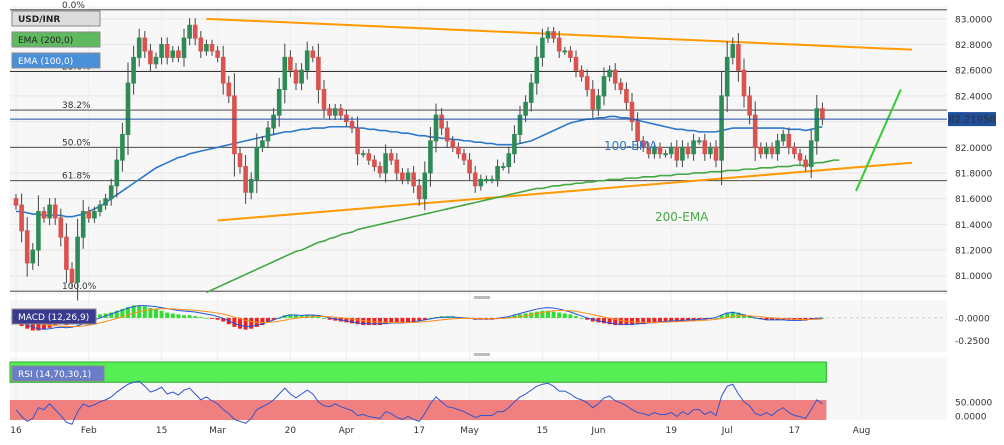 The height and width of the screenshot is (445, 1004). Describe the element at coordinates (971, 418) in the screenshot. I see `rsi-tick-label: 0.0000` at that location.